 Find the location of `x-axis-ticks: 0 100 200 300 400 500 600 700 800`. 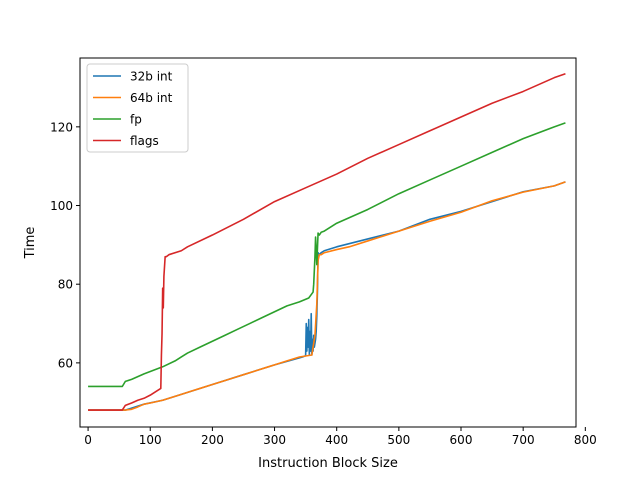

x-axis-ticks: 0 100 200 300 400 500 600 700 800 is located at coordinates (340, 437).